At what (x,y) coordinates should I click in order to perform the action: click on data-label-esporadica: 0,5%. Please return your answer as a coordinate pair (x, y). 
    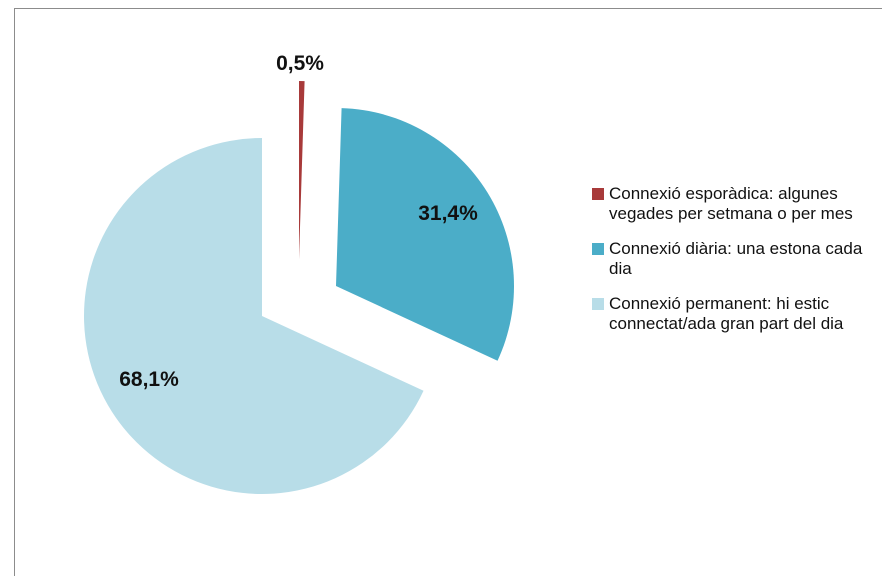
    Looking at the image, I should click on (300, 63).